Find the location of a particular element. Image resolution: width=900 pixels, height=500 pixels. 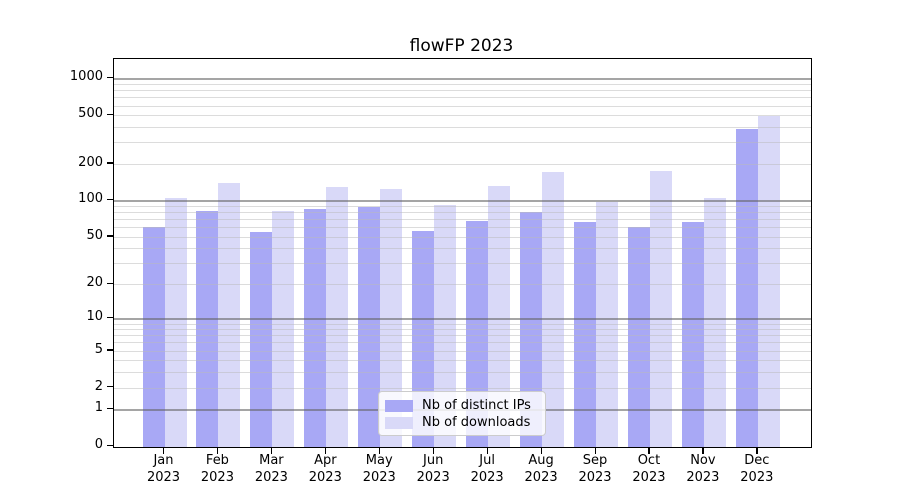

bar-nov-downloads is located at coordinates (714, 322).